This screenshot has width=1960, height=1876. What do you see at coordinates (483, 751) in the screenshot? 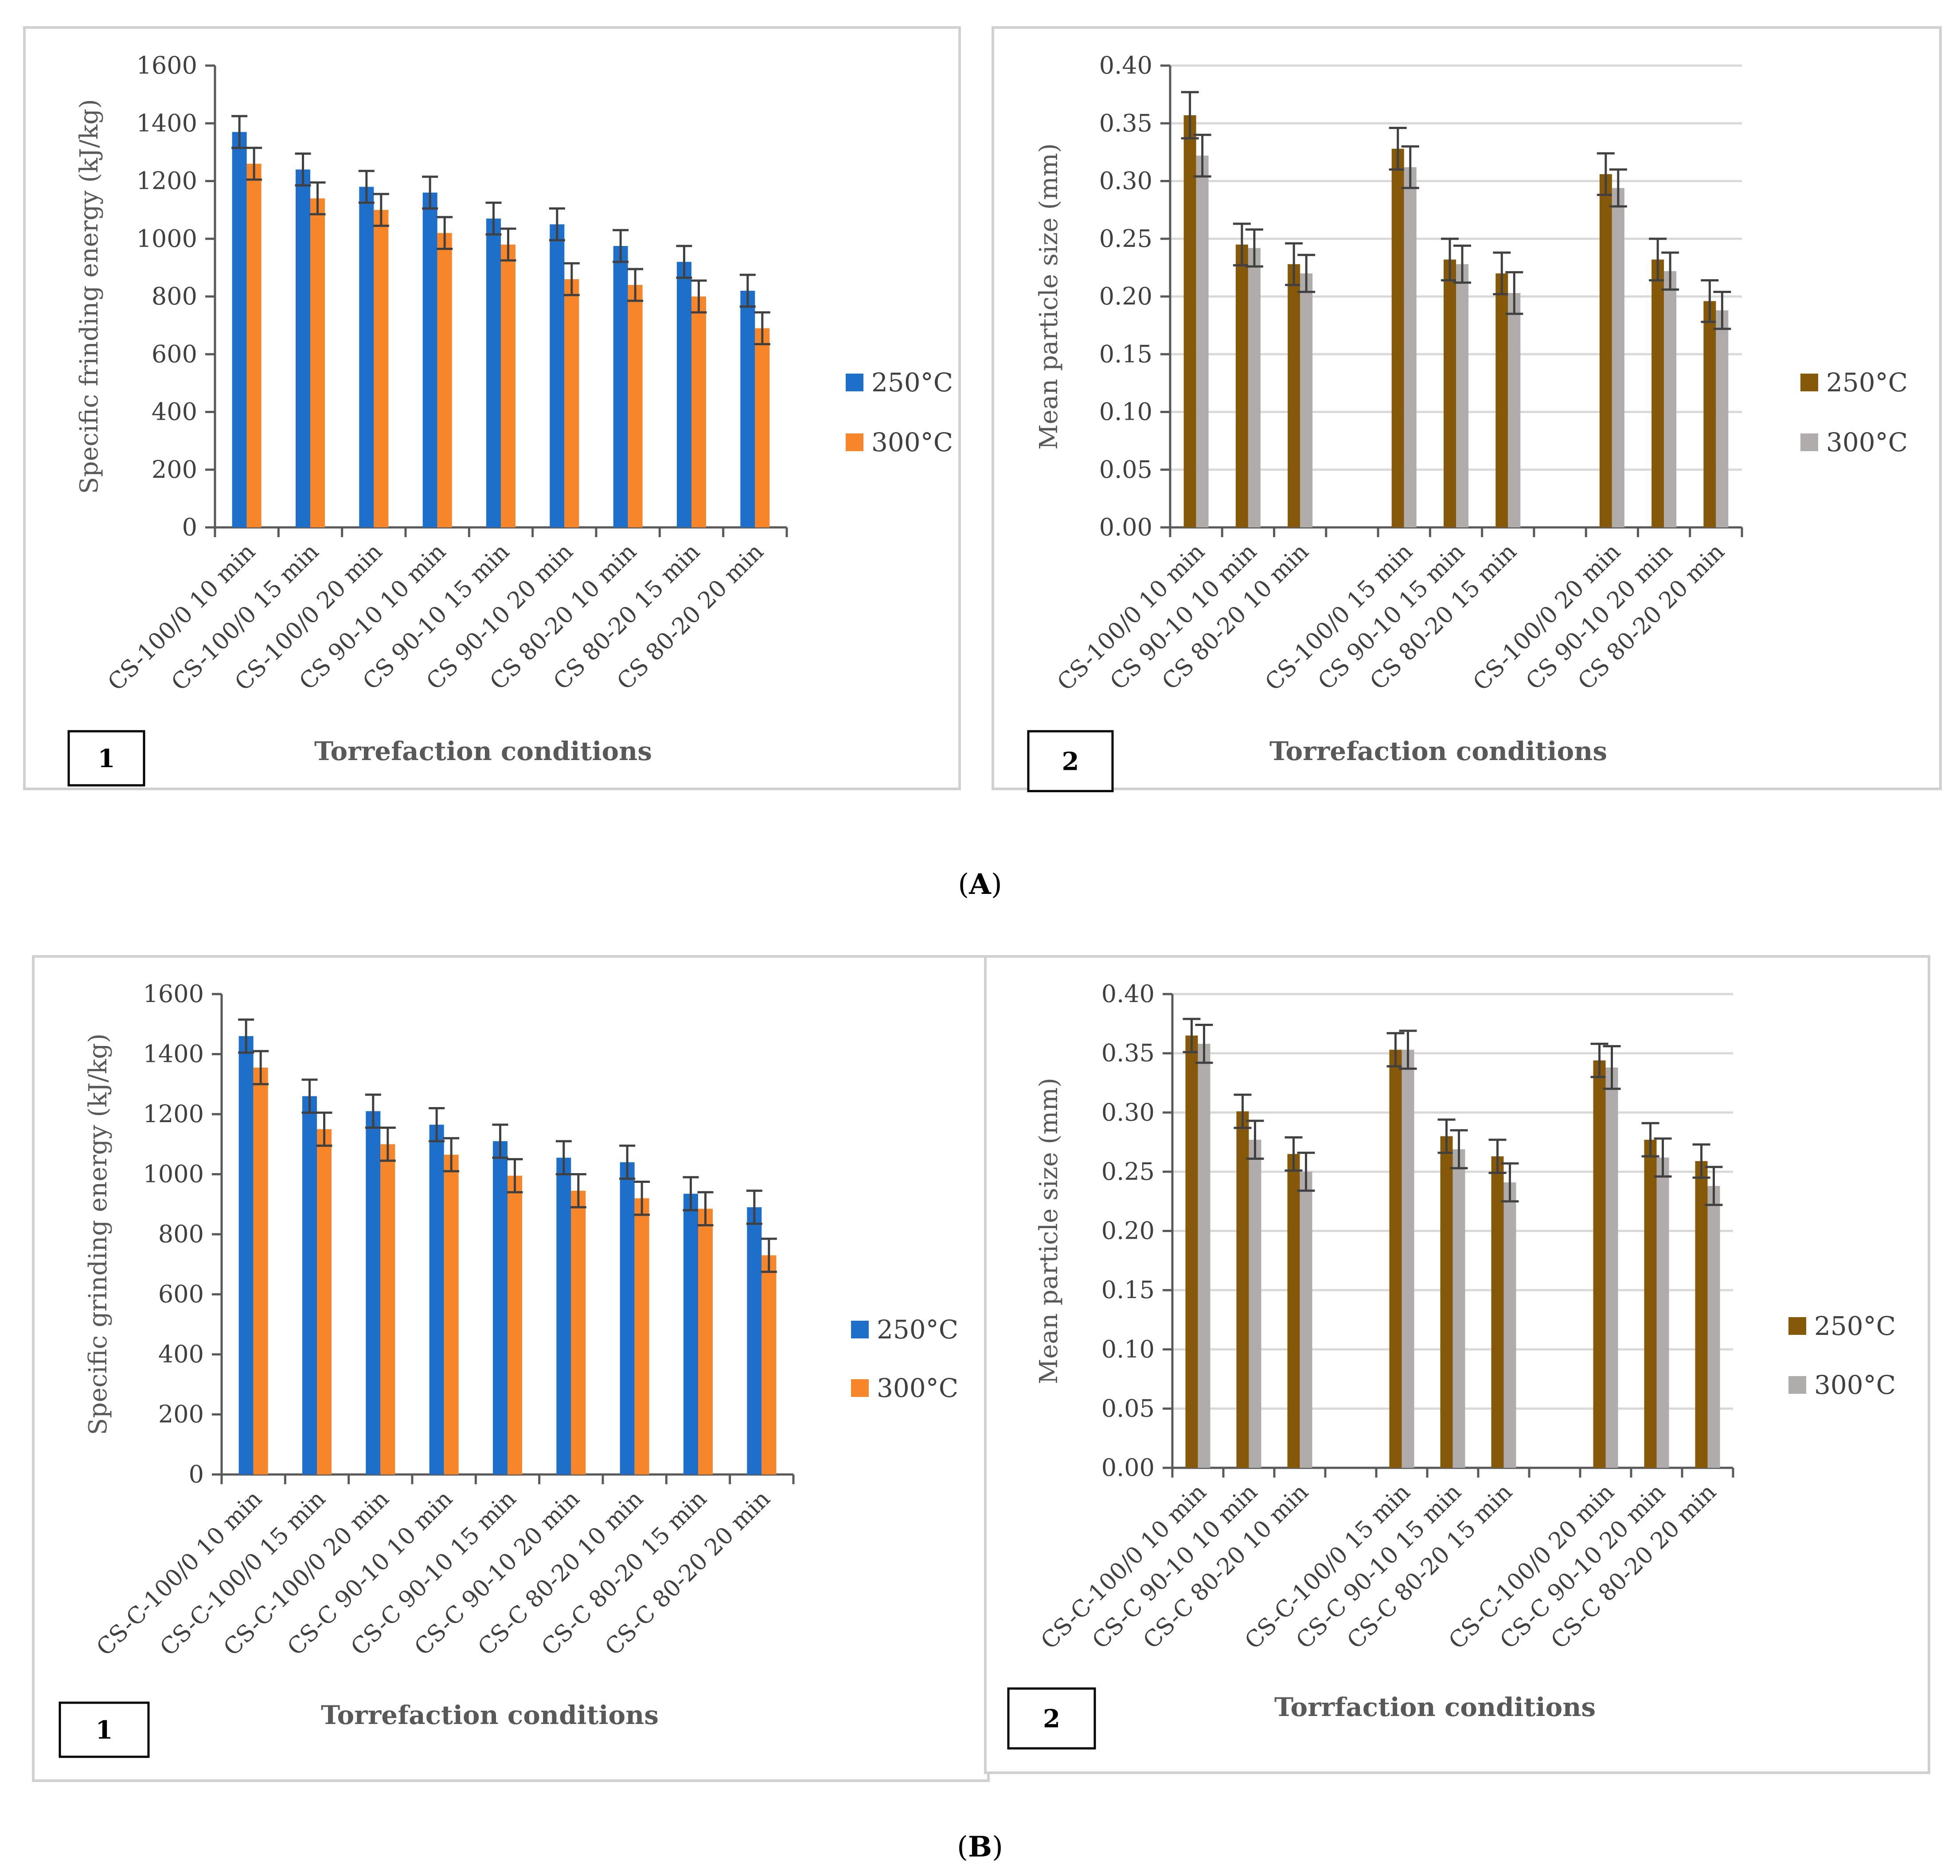
I see `chart-a1-x-axis-label: Torrefaction conditions` at bounding box center [483, 751].